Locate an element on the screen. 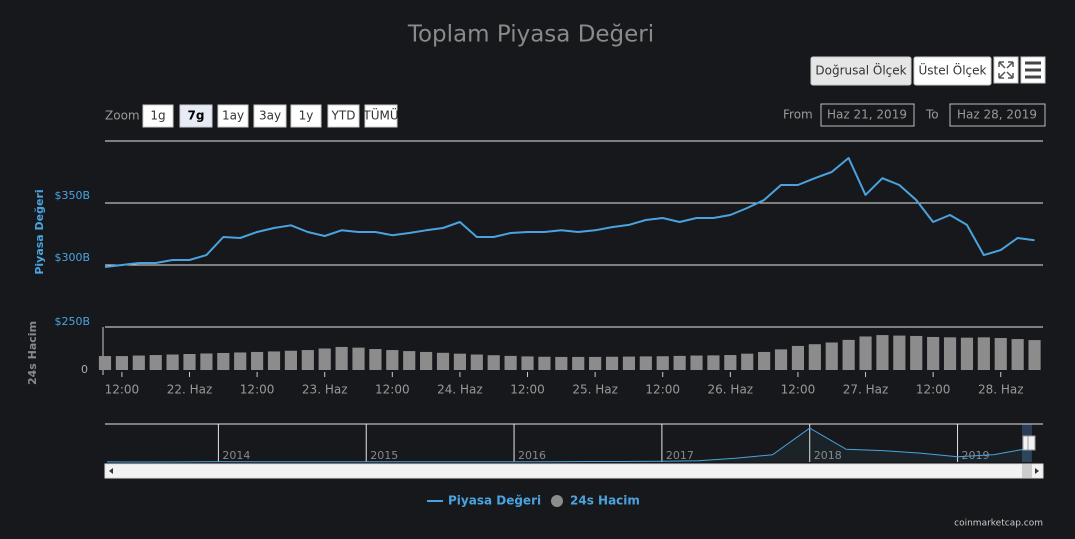 Image resolution: width=1075 pixels, height=539 pixels. zoom-button: 1ay is located at coordinates (233, 116).